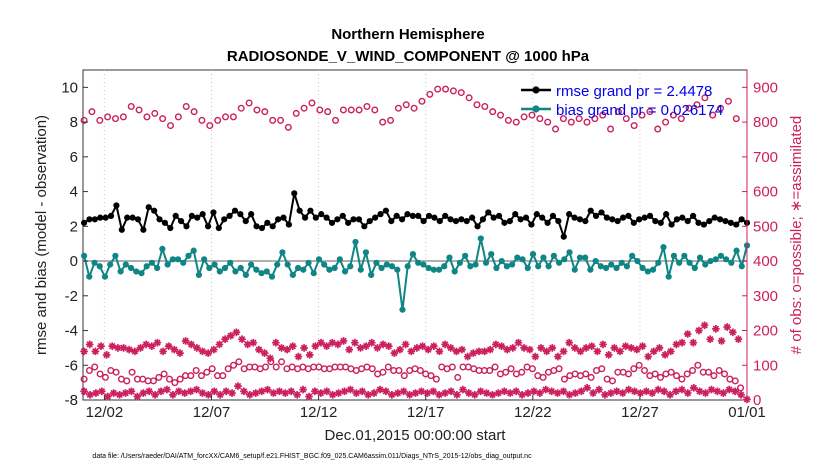 The height and width of the screenshot is (470, 830). What do you see at coordinates (105, 412) in the screenshot?
I see `x-tick-label: 12/02` at bounding box center [105, 412].